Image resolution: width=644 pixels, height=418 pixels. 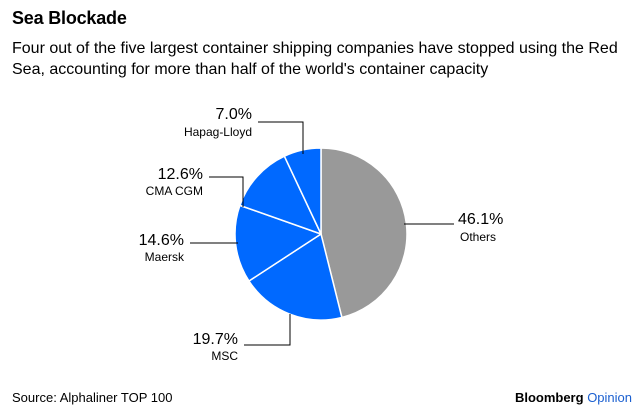 I want to click on brand-primary: Bloomberg, so click(x=549, y=397).